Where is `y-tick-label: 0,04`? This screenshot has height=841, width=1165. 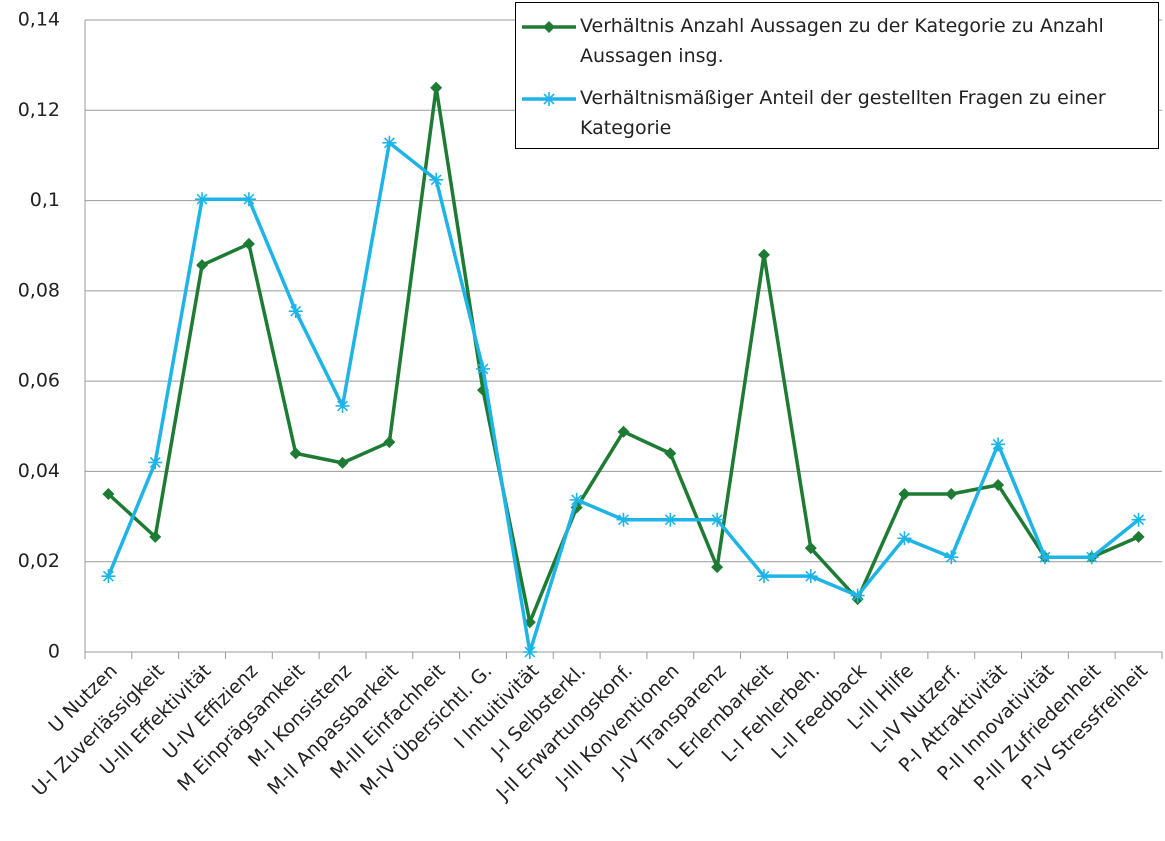
y-tick-label: 0,04 is located at coordinates (39, 471).